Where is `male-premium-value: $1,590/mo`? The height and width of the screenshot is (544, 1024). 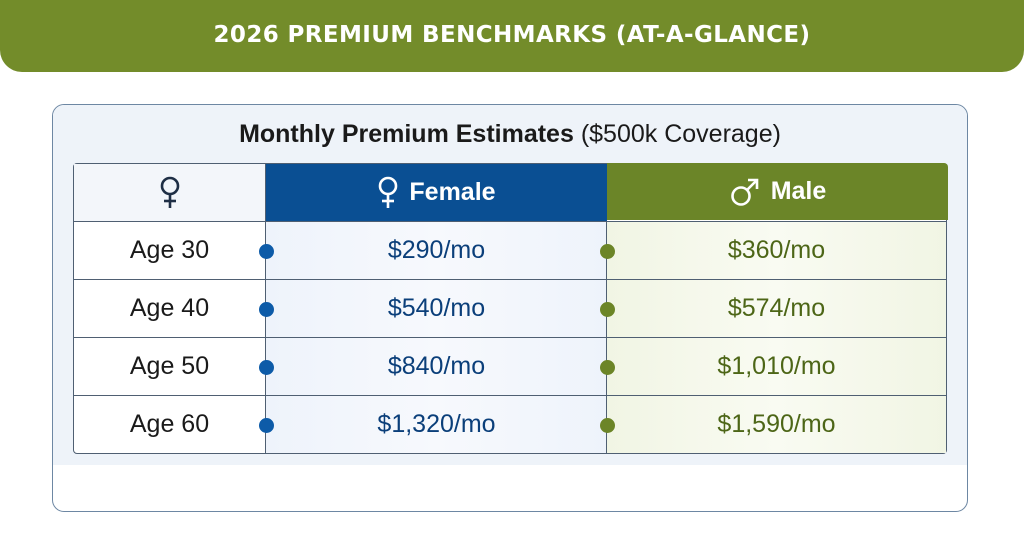 male-premium-value: $1,590/mo is located at coordinates (776, 424).